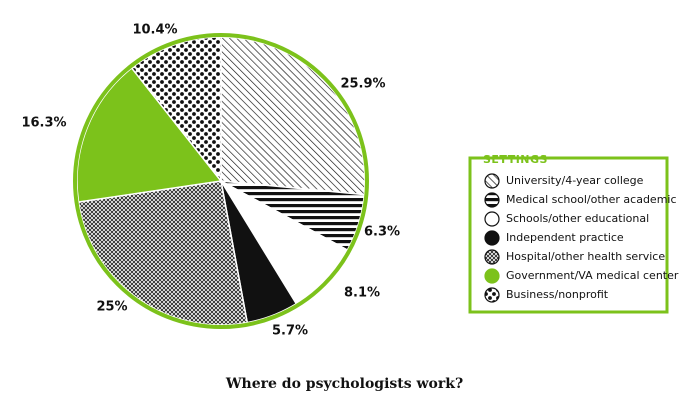  I want to click on legend-border, so click(568, 235).